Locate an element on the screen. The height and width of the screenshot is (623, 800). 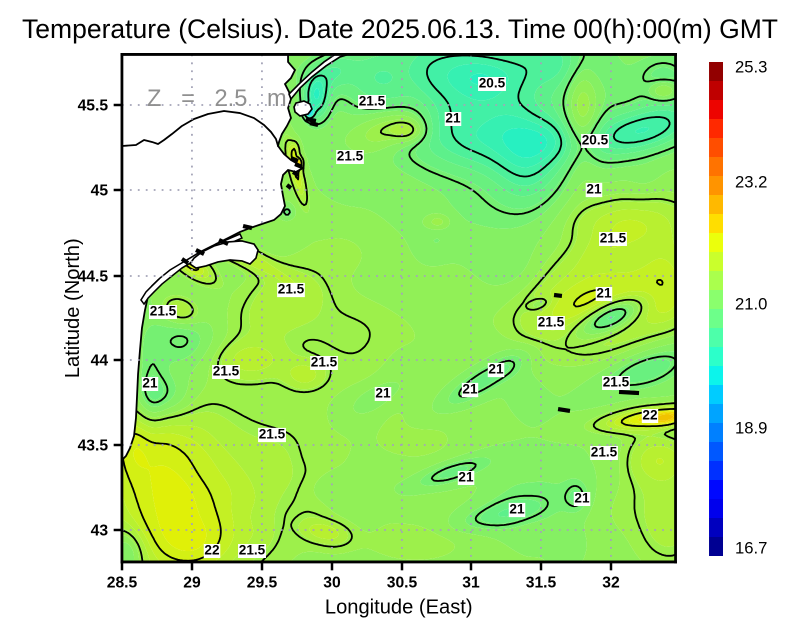
svg-text: Z = 2.5 m is located at coordinates (217, 99).